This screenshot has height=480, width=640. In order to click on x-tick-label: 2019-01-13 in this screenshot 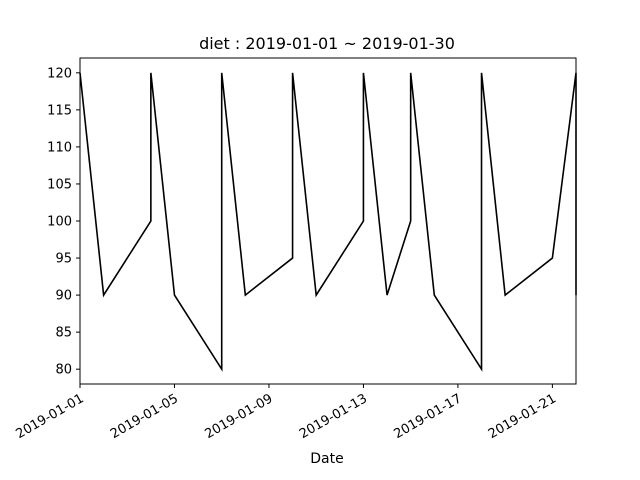, I will do `click(333, 416)`.